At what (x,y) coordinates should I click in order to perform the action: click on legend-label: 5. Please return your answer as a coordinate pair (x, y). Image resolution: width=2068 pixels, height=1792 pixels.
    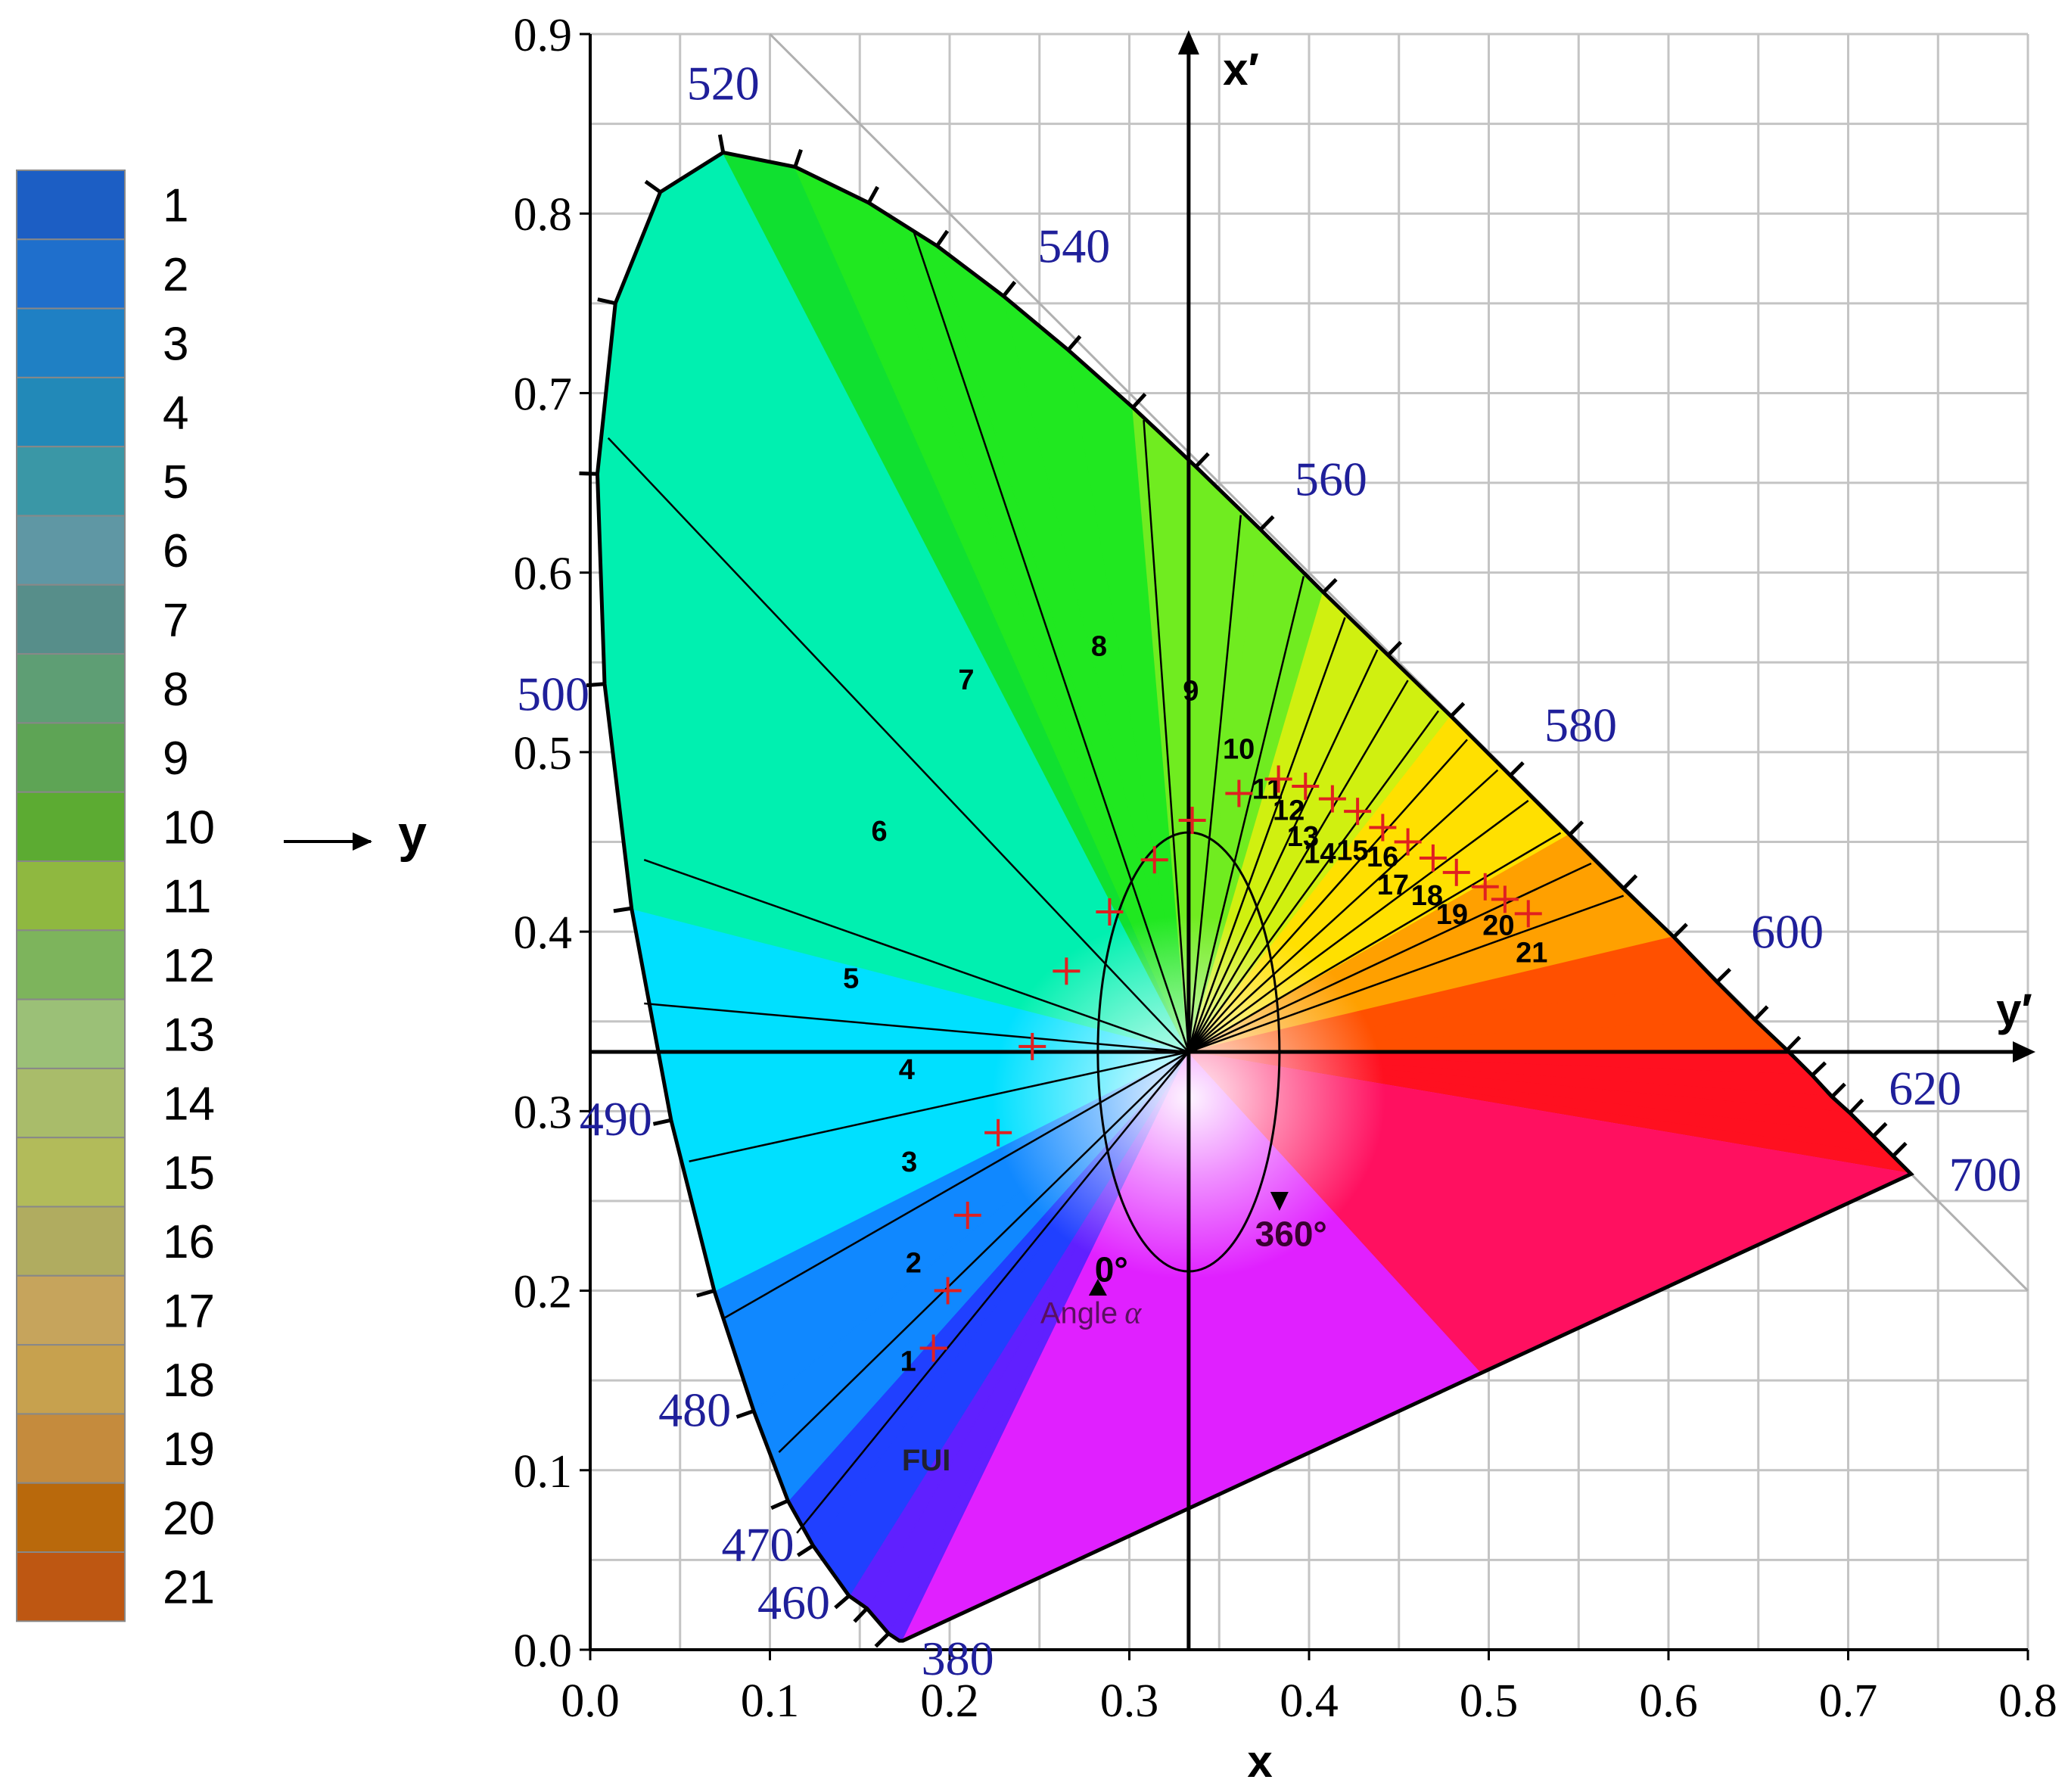
    Looking at the image, I should click on (175, 482).